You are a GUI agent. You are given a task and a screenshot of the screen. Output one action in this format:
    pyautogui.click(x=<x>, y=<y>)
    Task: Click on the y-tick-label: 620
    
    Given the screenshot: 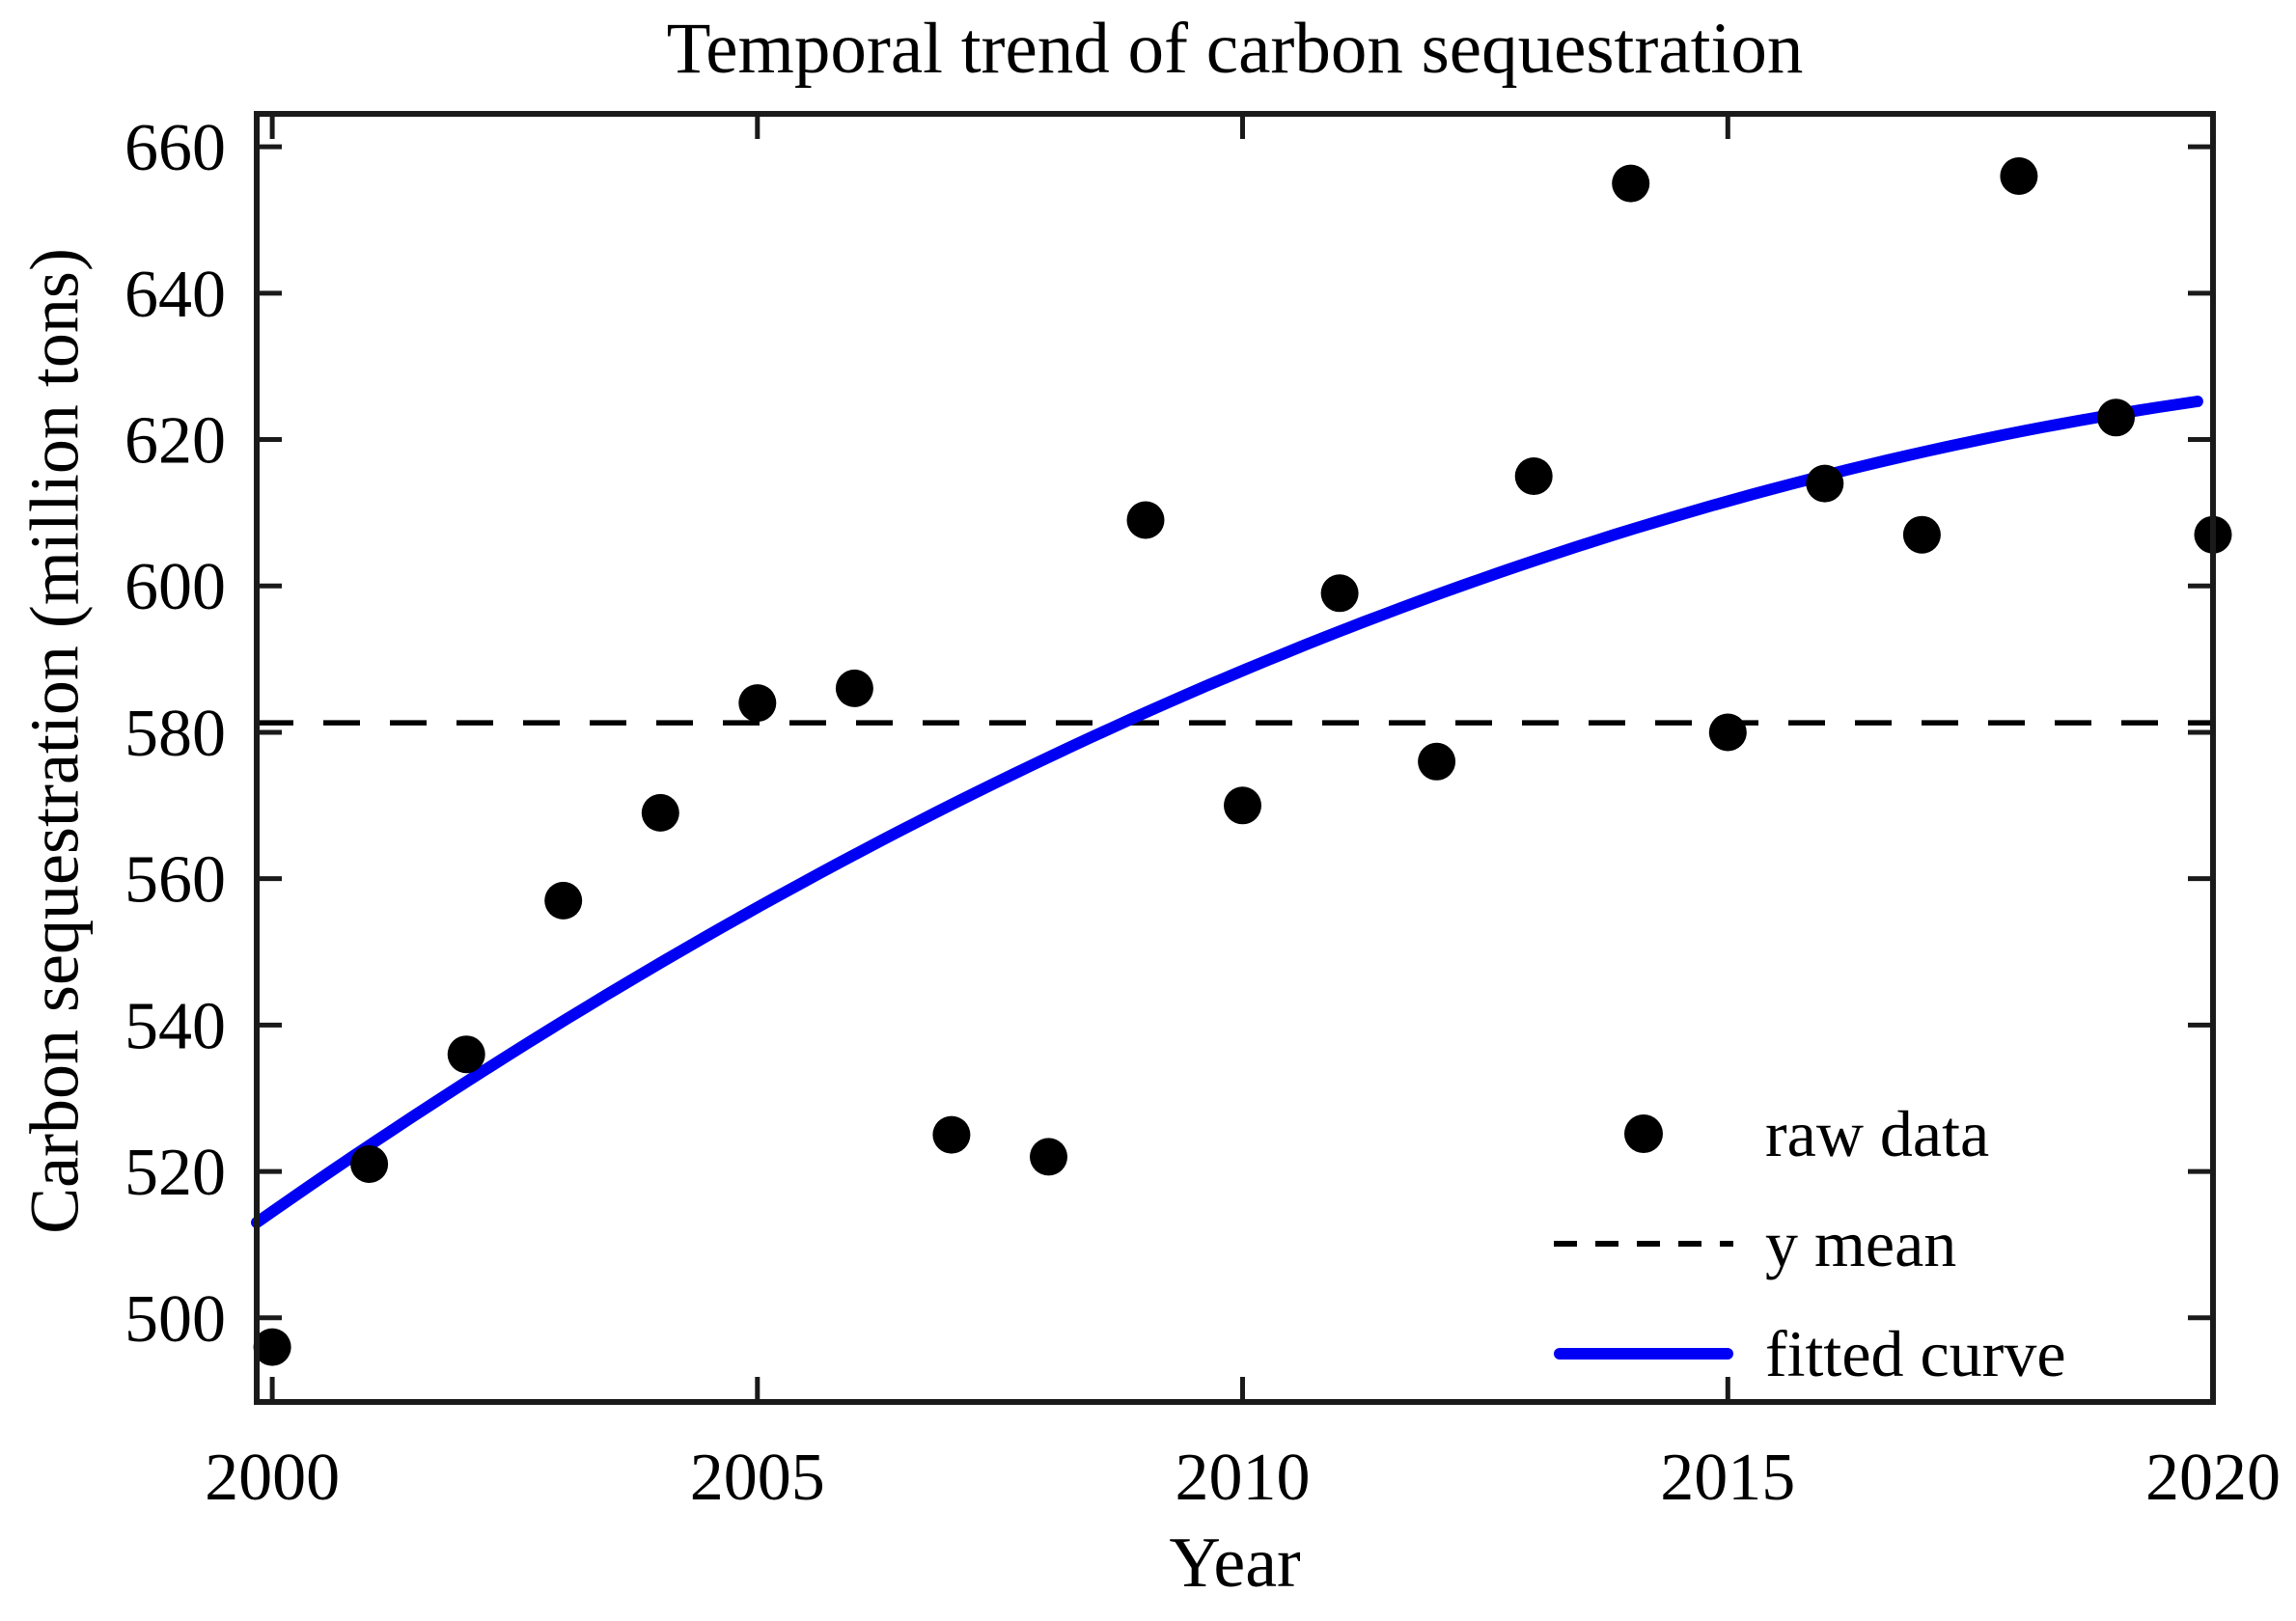 What is the action you would take?
    pyautogui.click(x=175, y=442)
    